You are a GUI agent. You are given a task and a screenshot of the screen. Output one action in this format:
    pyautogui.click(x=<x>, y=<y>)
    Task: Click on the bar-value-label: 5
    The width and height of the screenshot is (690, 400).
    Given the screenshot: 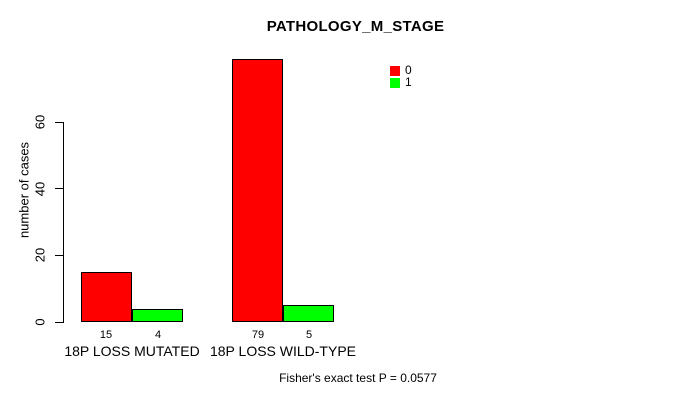 What is the action you would take?
    pyautogui.click(x=309, y=335)
    